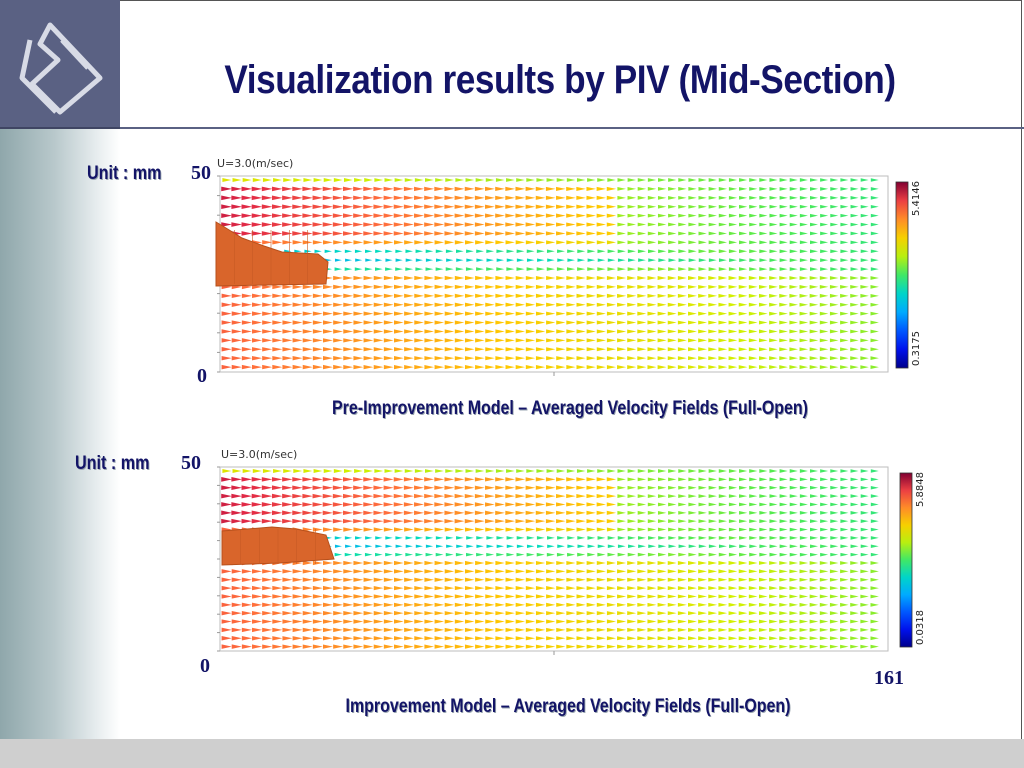 Image resolution: width=1024 pixels, height=768 pixels. I want to click on logo, so click(60, 64).